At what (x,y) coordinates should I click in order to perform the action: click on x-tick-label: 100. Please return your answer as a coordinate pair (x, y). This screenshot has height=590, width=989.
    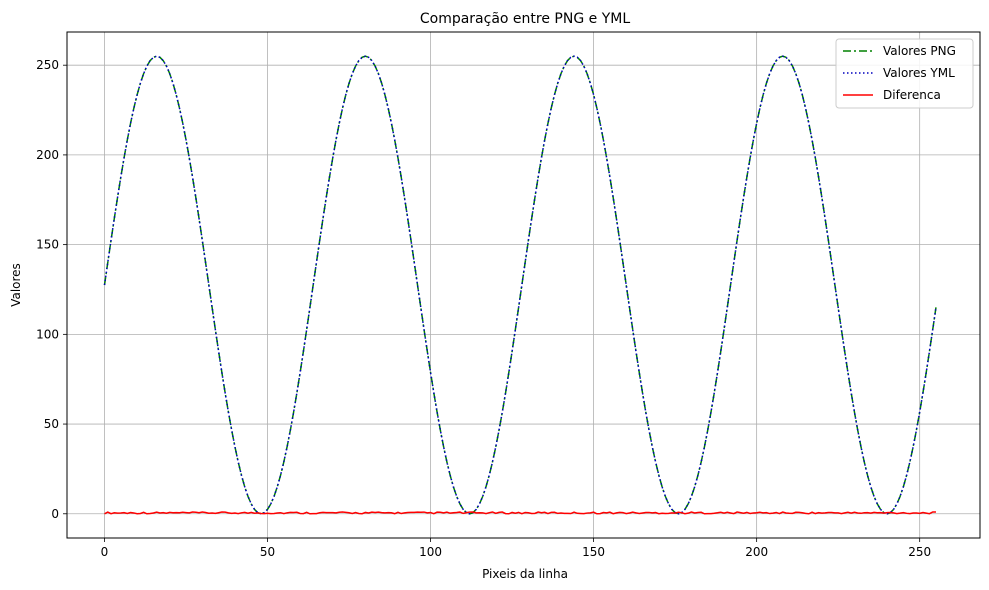
    Looking at the image, I should click on (430, 552).